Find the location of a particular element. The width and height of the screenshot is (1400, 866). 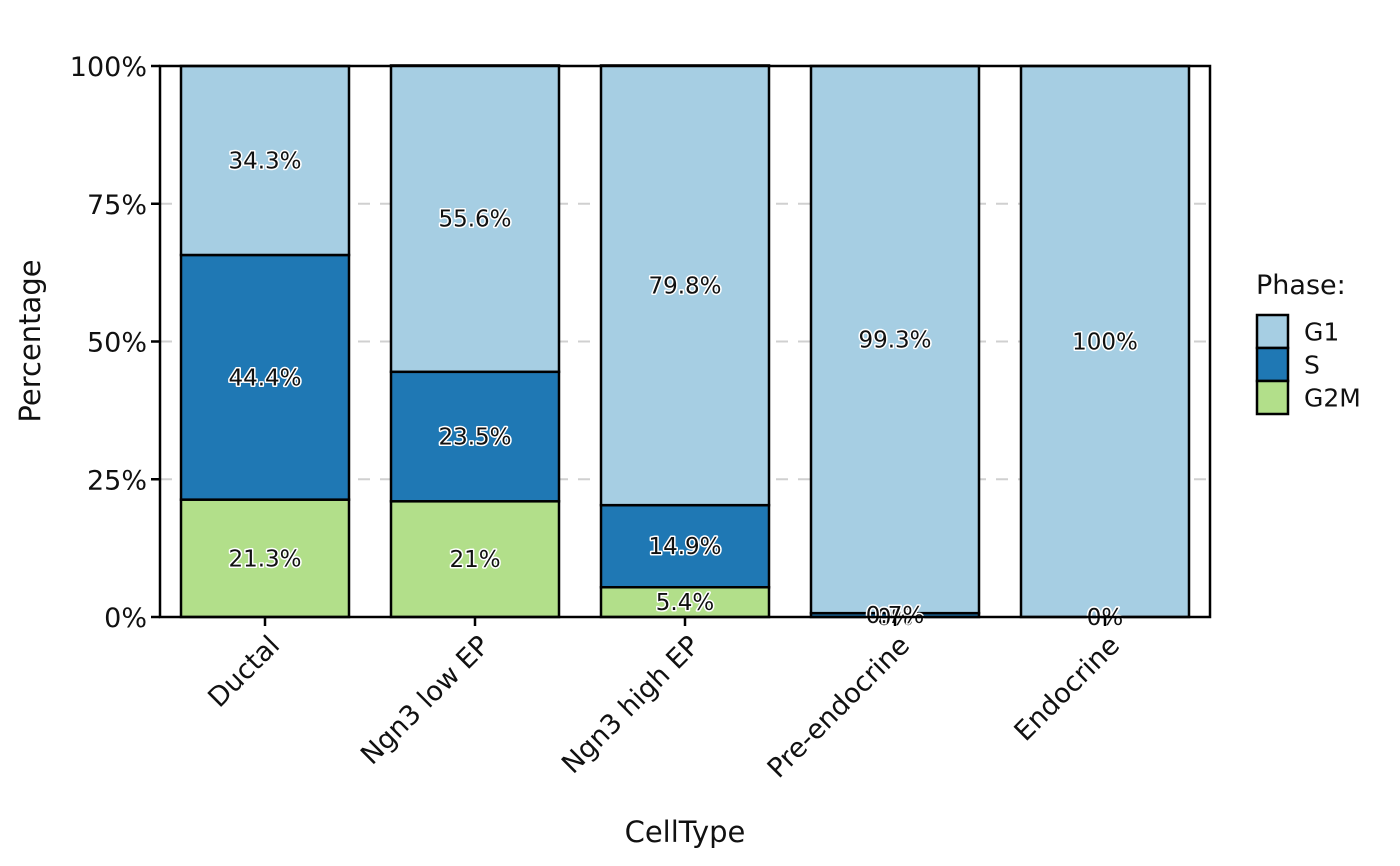

x-tick-label-ngn3-high-ep: Ngn3 high EP is located at coordinates (631, 705).